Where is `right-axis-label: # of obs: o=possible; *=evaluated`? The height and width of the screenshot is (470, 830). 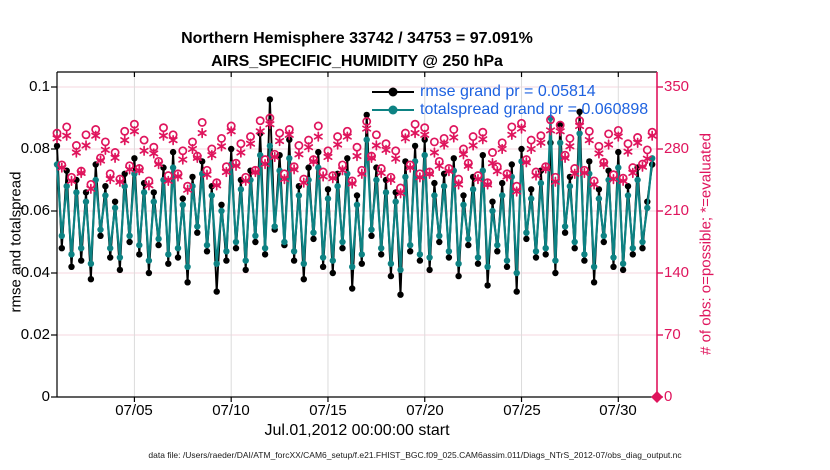
right-axis-label: # of obs: o=possible; *=evaluated is located at coordinates (706, 244).